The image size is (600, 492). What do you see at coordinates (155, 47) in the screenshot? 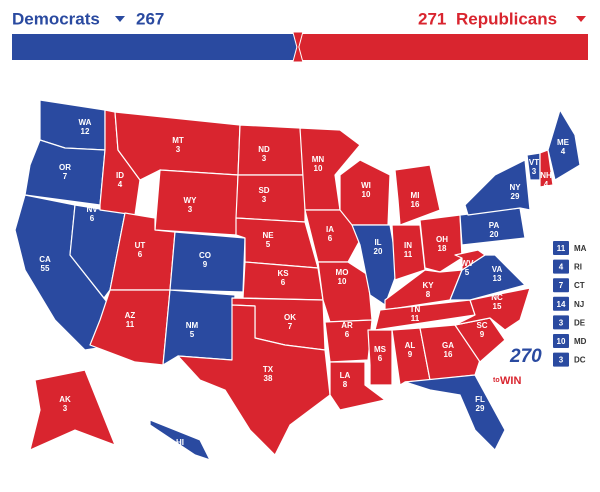
I see `votes-bar` at bounding box center [155, 47].